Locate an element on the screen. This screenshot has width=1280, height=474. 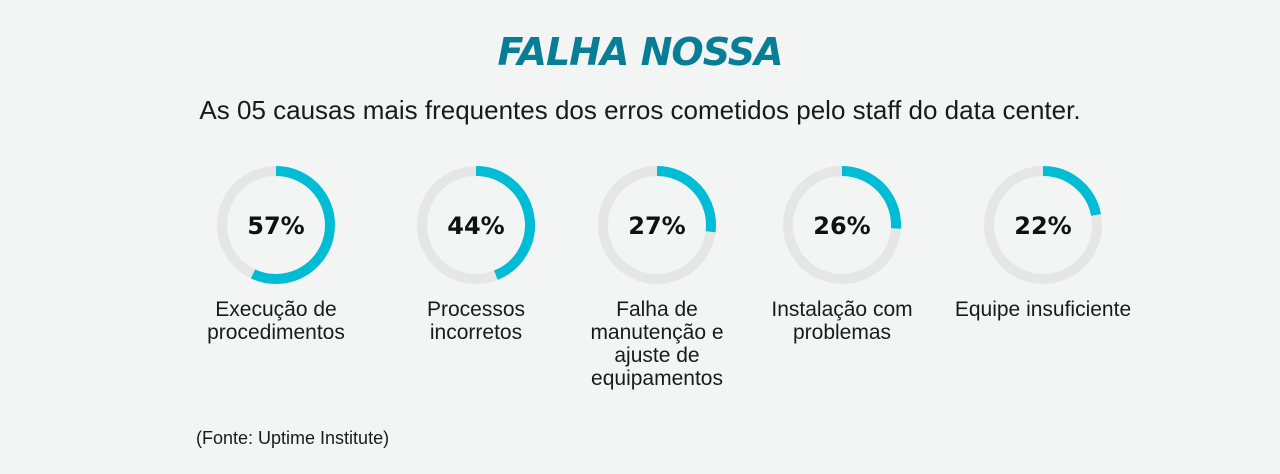
chart-title: FALHA NOSSA is located at coordinates (640, 52).